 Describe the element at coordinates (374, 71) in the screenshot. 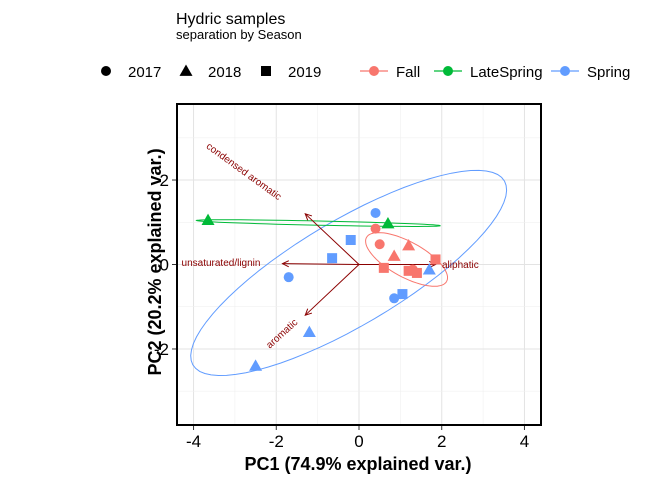

I see `legend-key-fall` at that location.